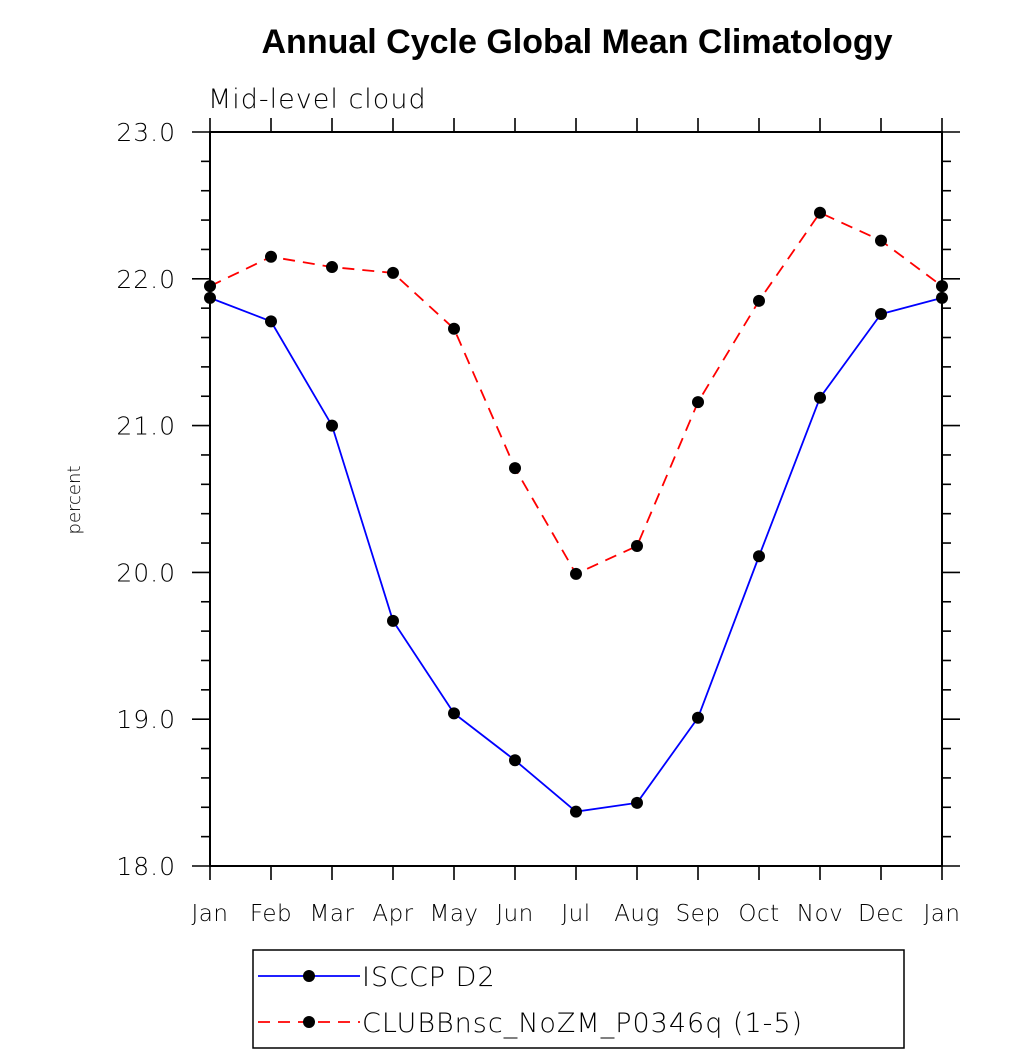 The width and height of the screenshot is (1030, 1054). Describe the element at coordinates (146, 866) in the screenshot. I see `y-tick-label: 18.0` at that location.